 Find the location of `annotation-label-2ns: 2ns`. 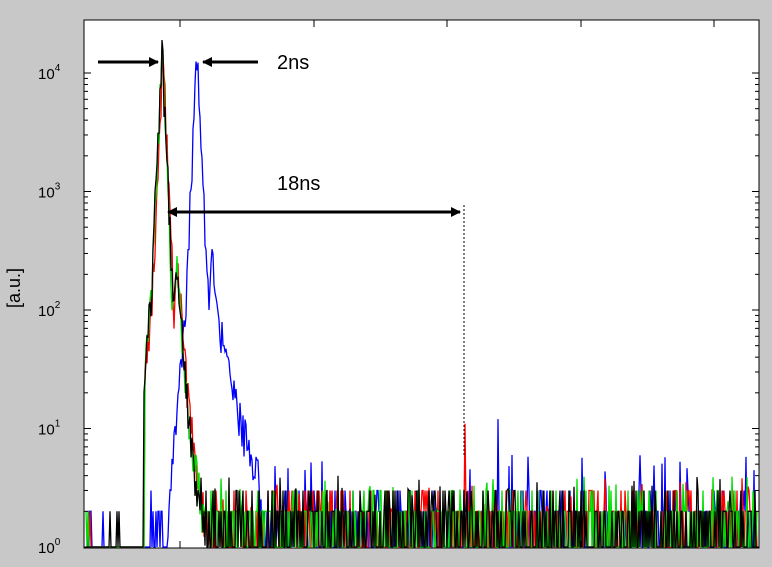

annotation-label-2ns: 2ns is located at coordinates (293, 63).